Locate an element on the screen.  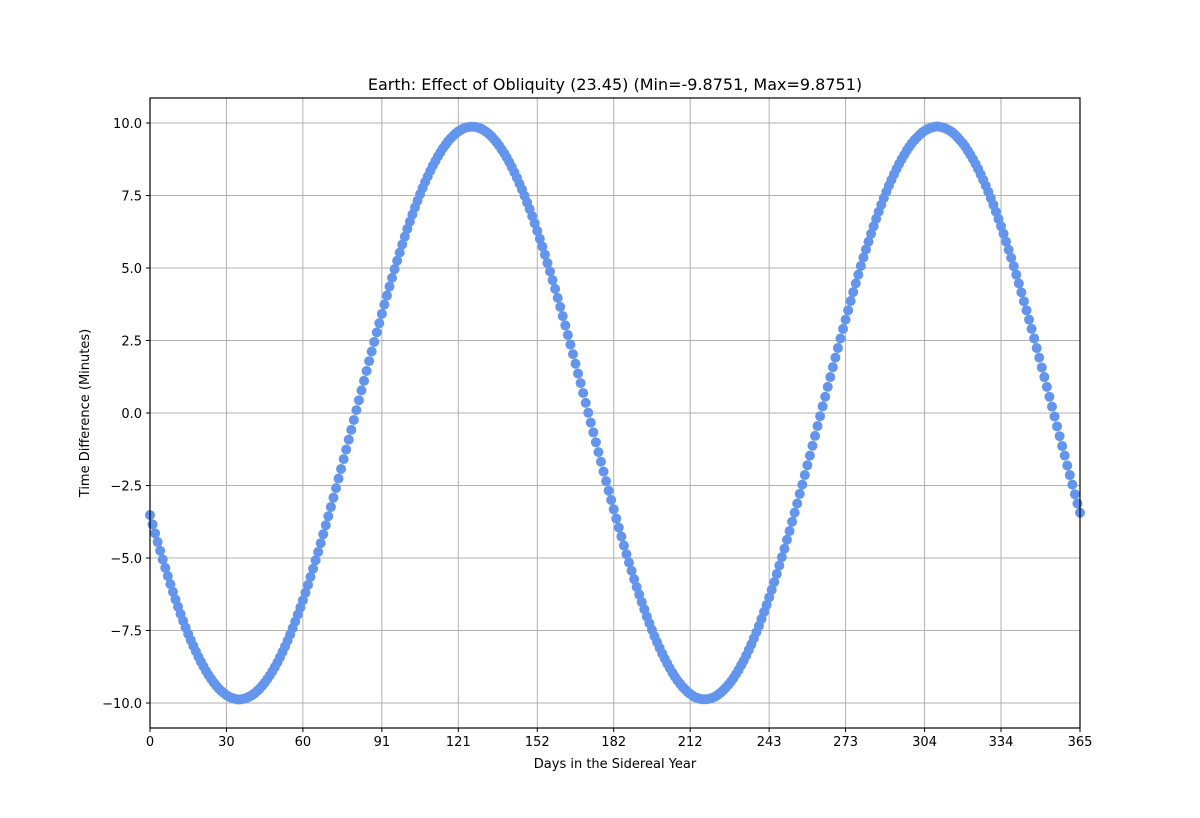
x-tick-label: 121 is located at coordinates (458, 742).